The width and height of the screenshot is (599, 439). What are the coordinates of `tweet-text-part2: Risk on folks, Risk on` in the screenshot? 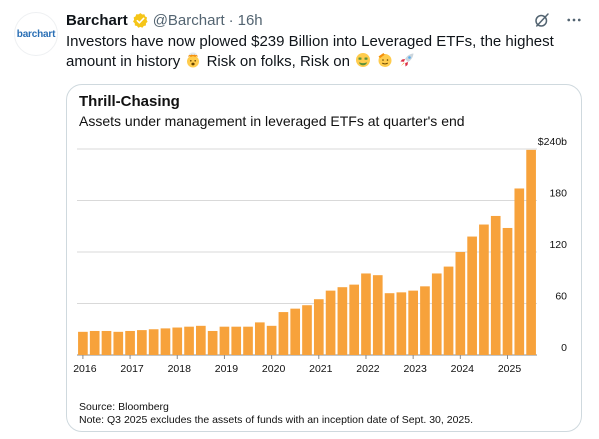 It's located at (278, 61).